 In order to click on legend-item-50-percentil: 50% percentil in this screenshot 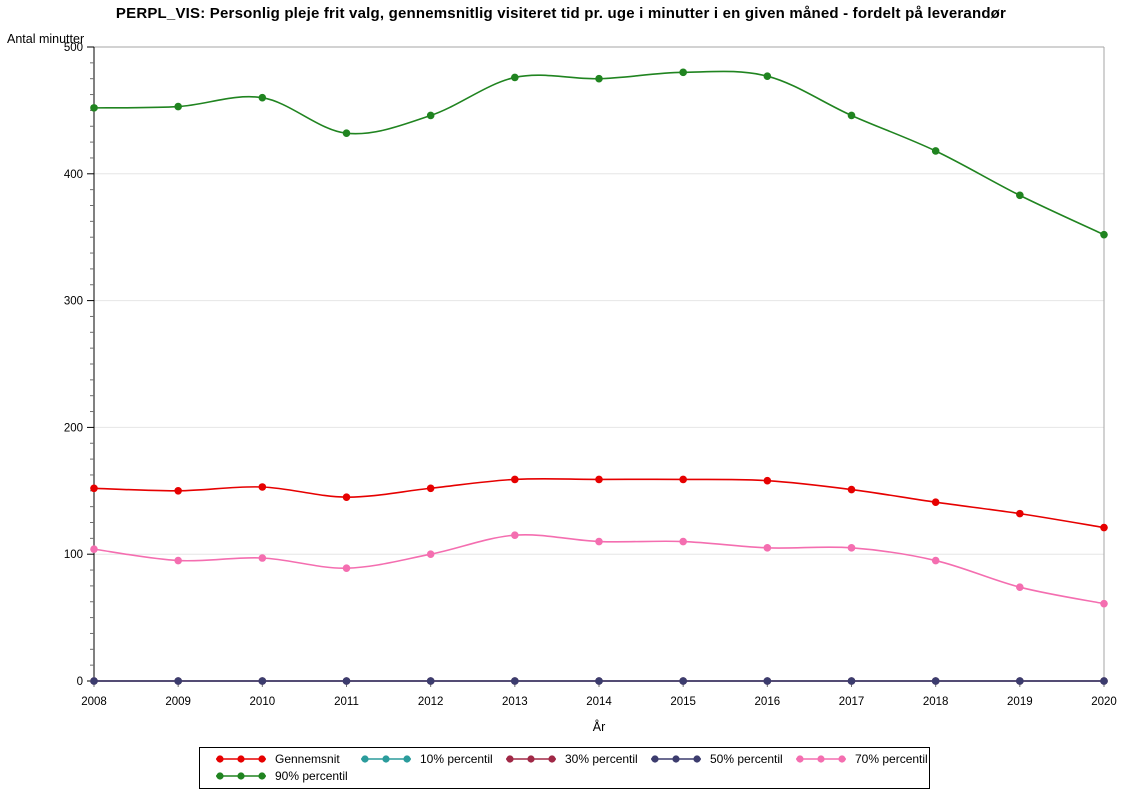, I will do `click(721, 759)`.